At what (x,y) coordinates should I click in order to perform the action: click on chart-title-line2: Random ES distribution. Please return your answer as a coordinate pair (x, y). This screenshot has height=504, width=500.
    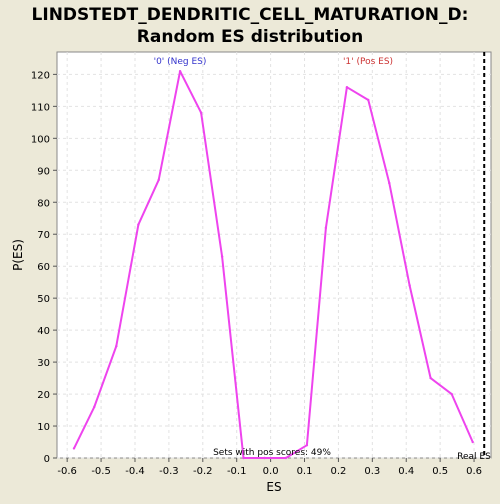
    Looking at the image, I should click on (250, 37).